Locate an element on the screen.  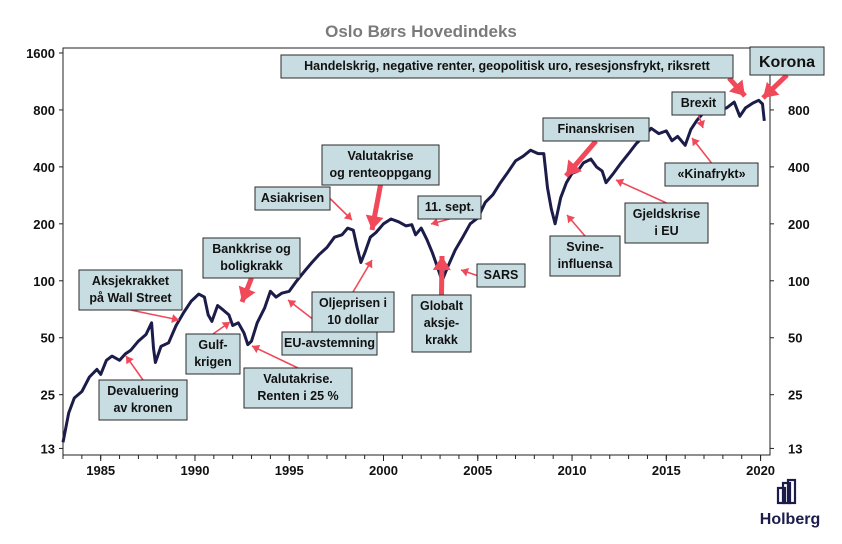
annotation-label: Korona is located at coordinates (787, 62).